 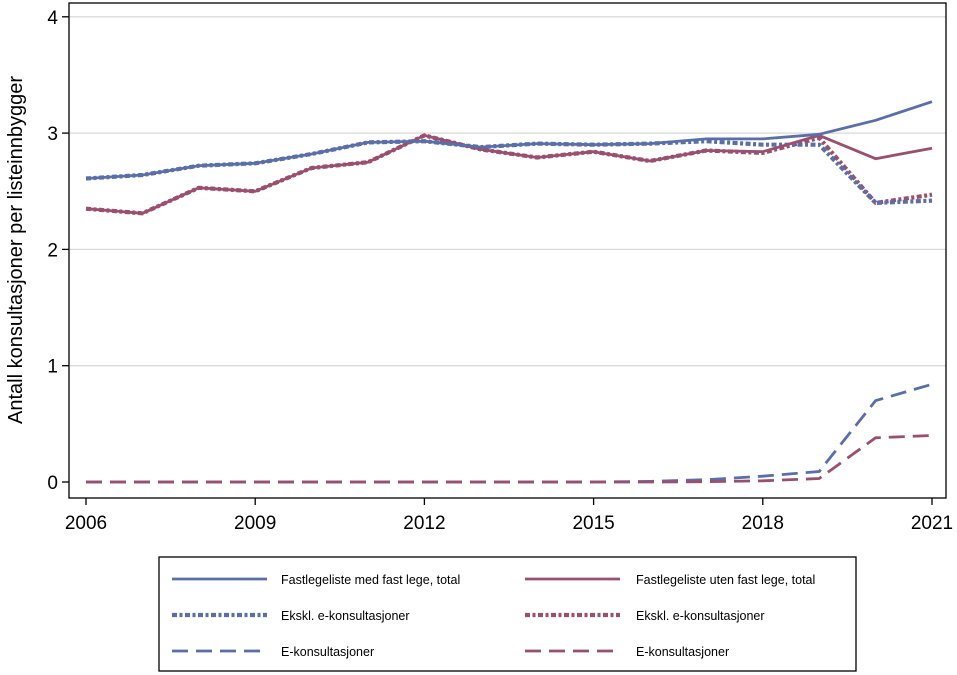 What do you see at coordinates (52, 483) in the screenshot?
I see `y-tick-label: 0` at bounding box center [52, 483].